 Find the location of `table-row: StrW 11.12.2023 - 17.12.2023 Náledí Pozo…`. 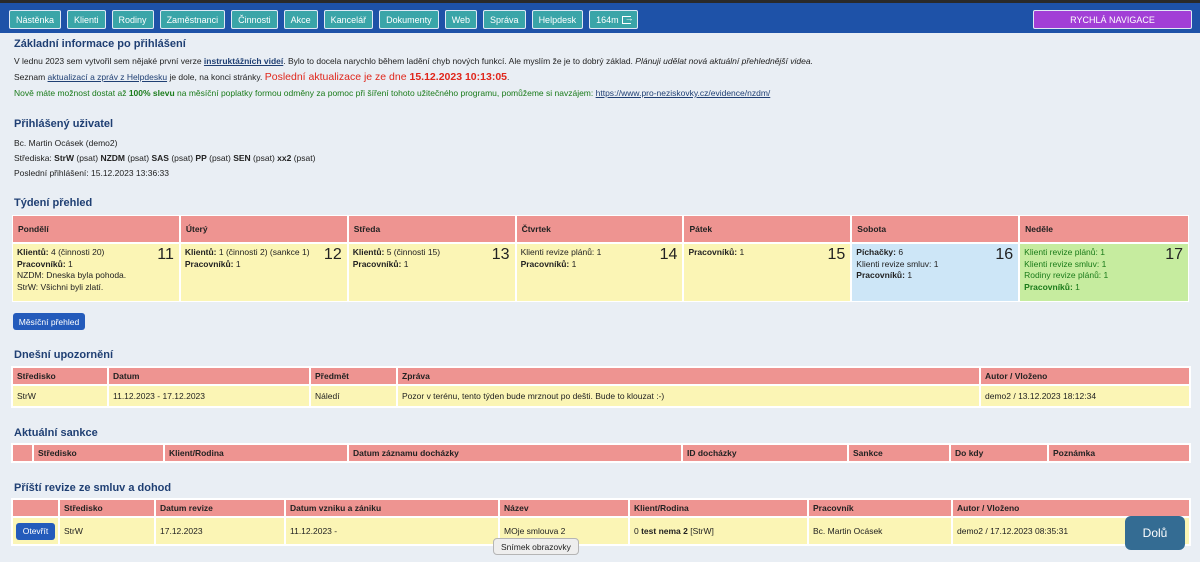

table-row: StrW 11.12.2023 - 17.12.2023 Náledí Pozo… is located at coordinates (601, 396).